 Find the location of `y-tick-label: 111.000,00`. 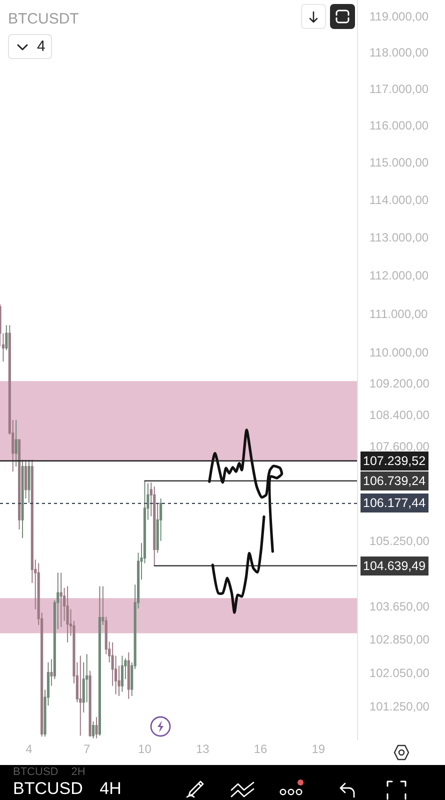

y-tick-label: 111.000,00 is located at coordinates (398, 313).